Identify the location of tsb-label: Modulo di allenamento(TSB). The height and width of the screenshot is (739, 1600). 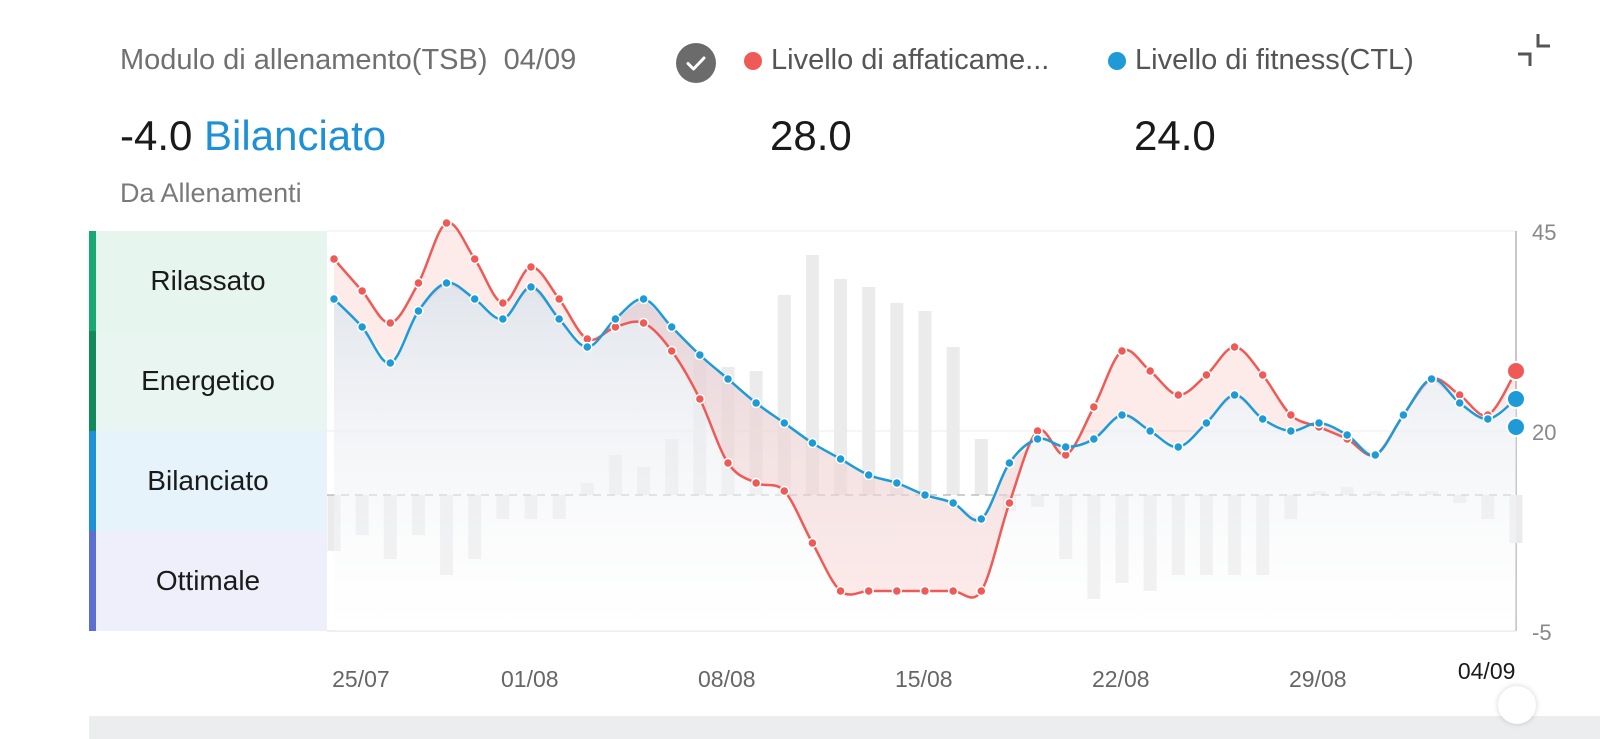
(304, 60).